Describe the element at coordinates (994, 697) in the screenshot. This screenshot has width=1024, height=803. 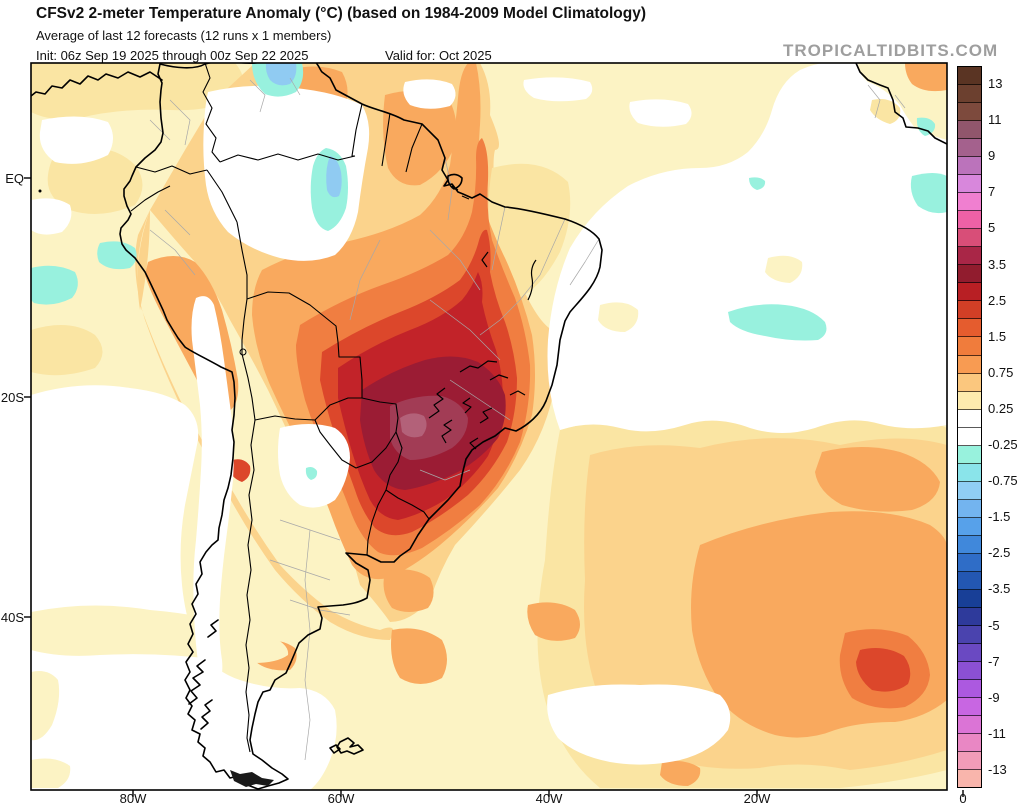
I see `colorbar-tick-label: -9` at that location.